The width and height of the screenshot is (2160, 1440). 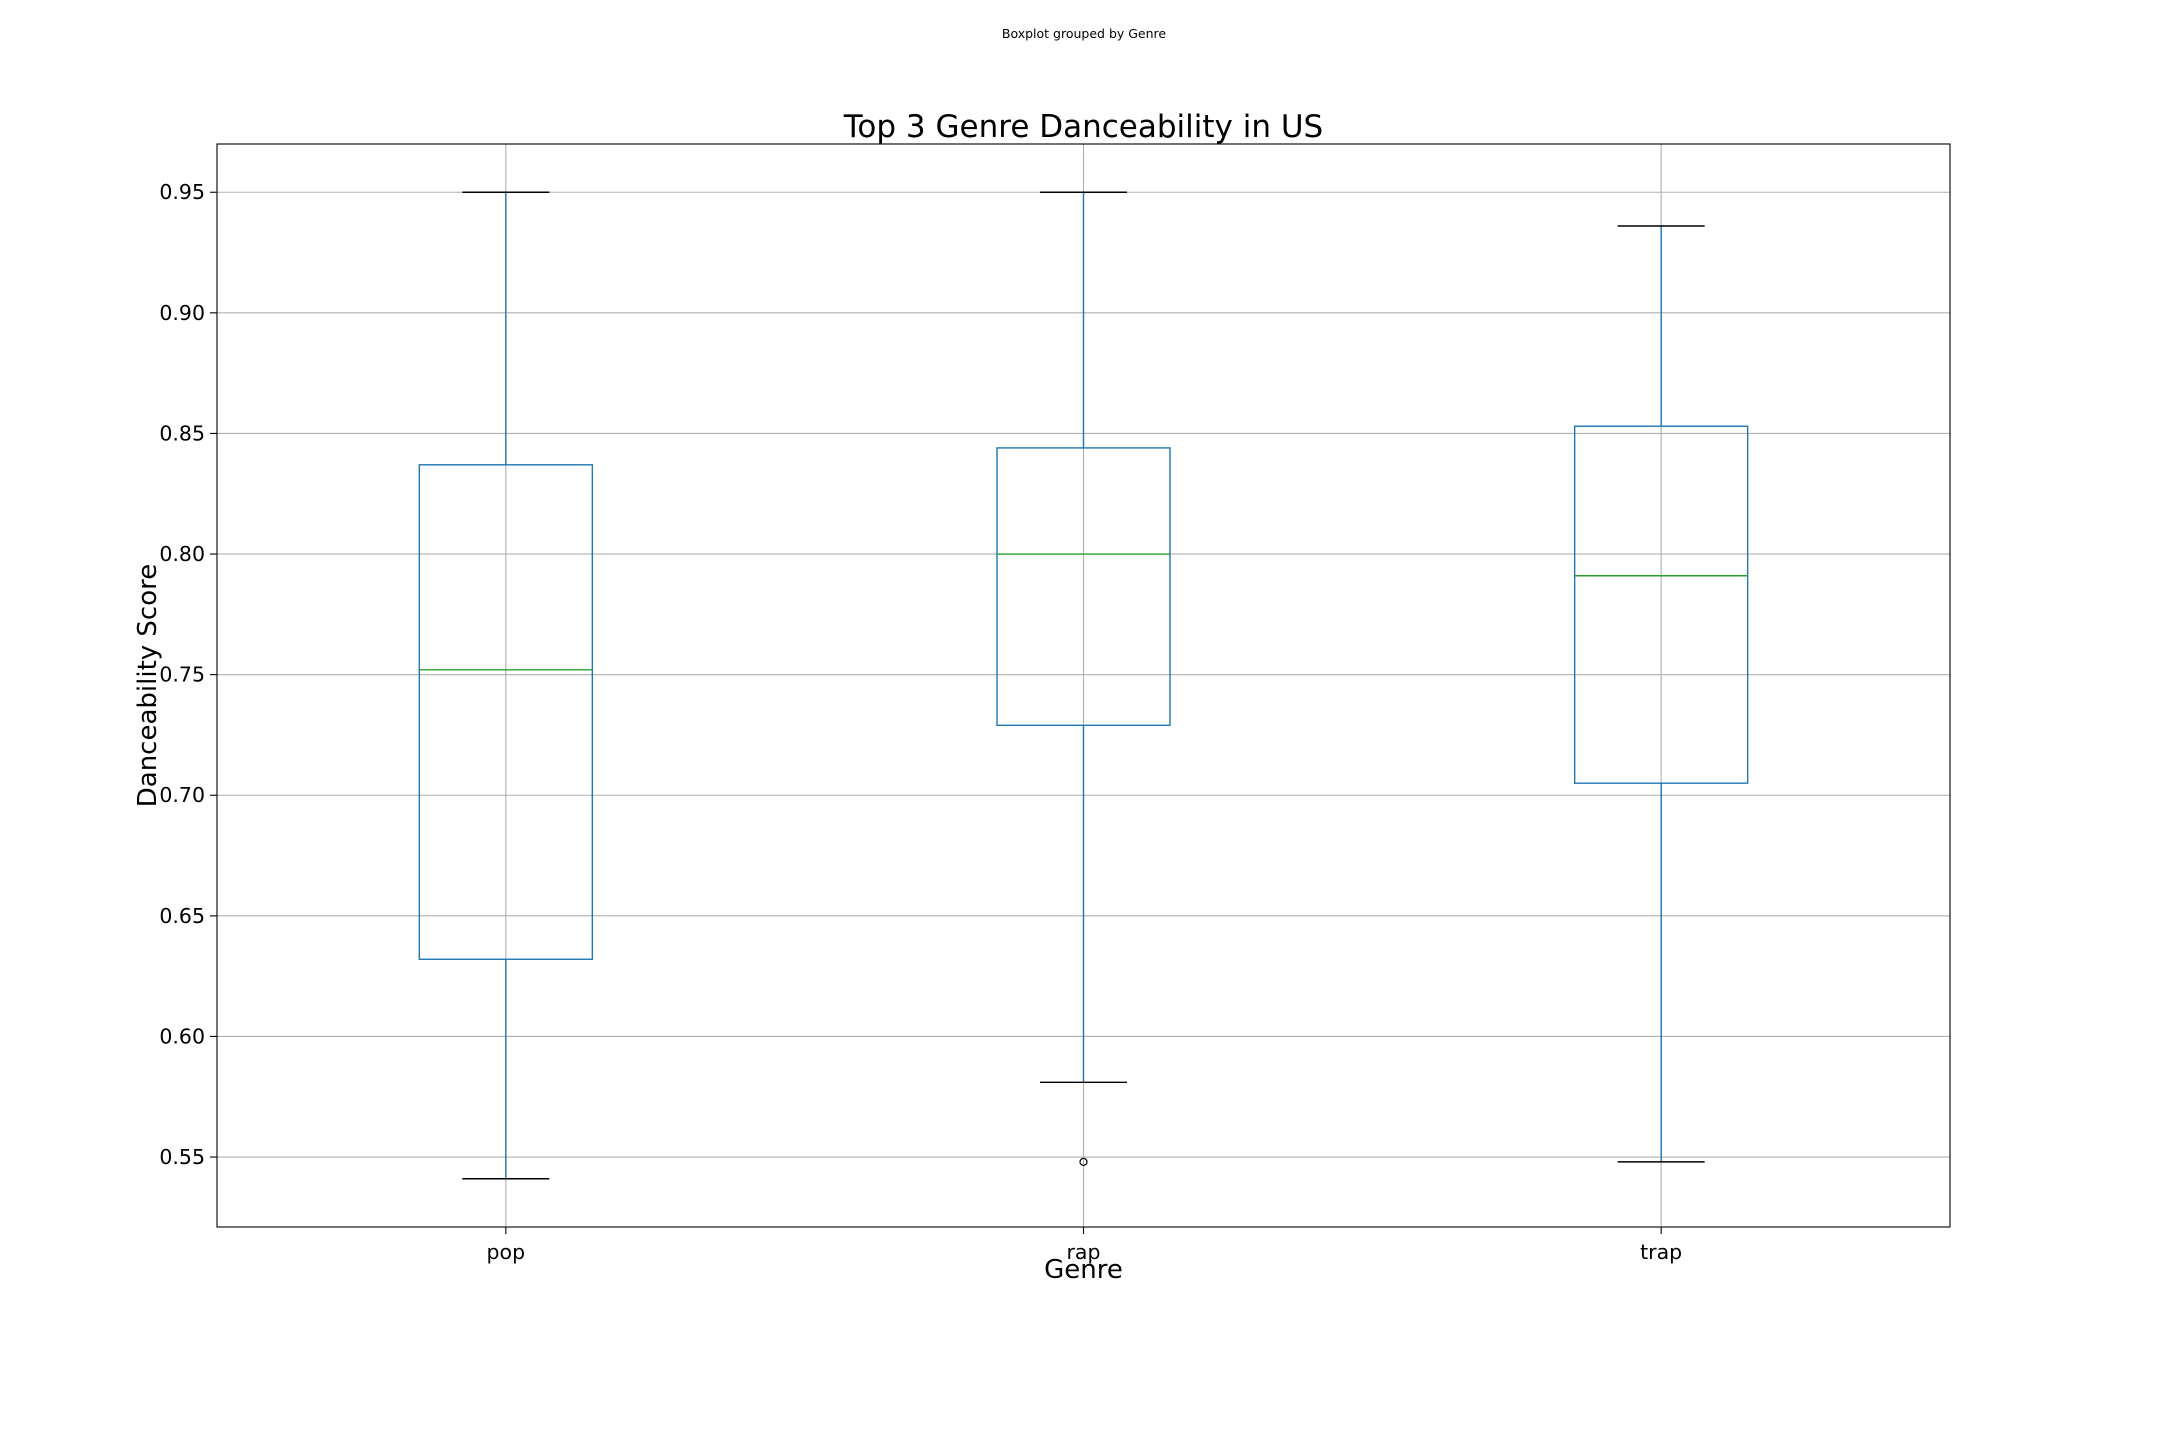 What do you see at coordinates (148, 686) in the screenshot?
I see `y-axis-label: Danceability Score` at bounding box center [148, 686].